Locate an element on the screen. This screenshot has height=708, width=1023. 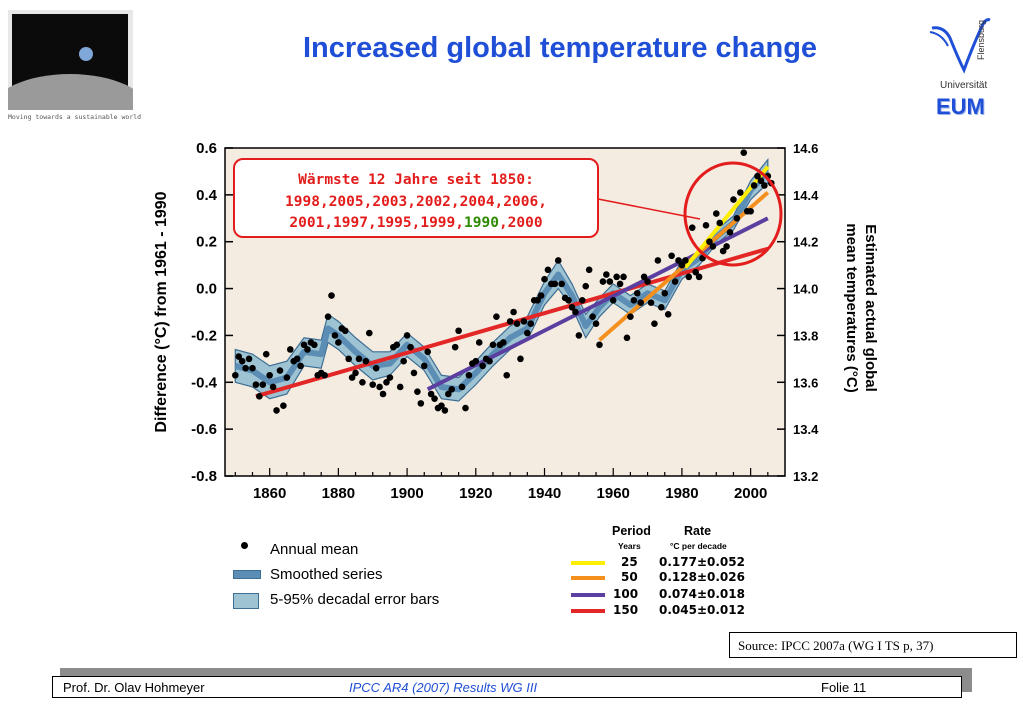
years-subheader: Years is located at coordinates (629, 546).